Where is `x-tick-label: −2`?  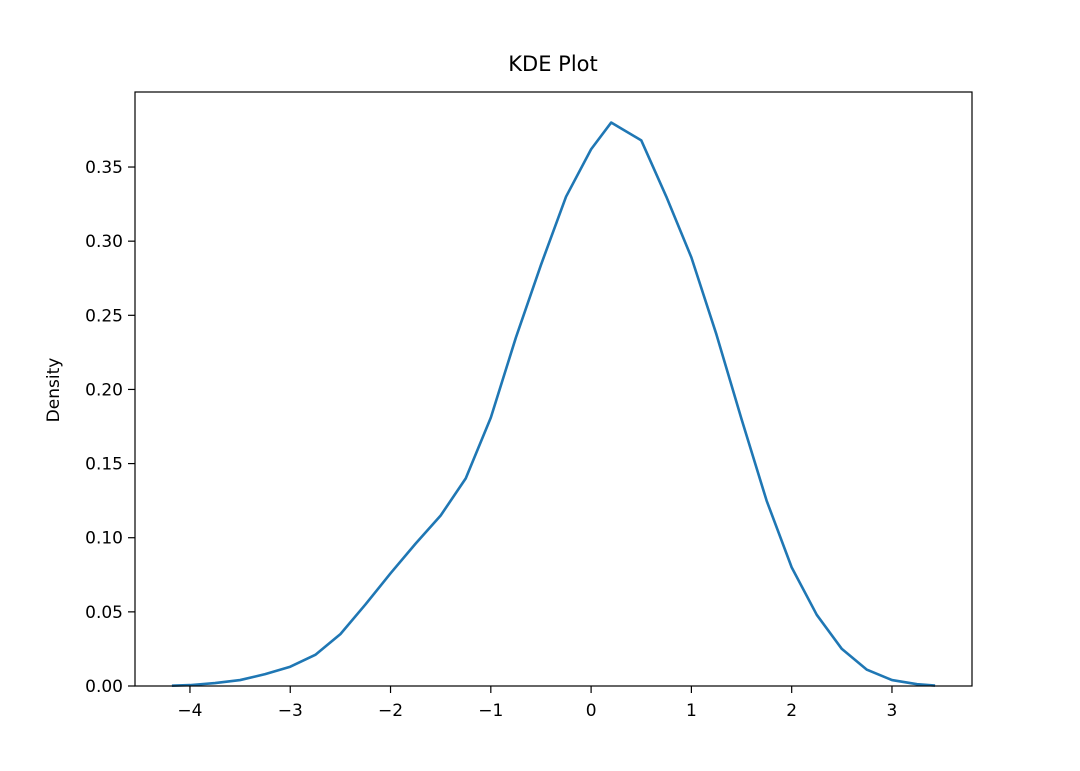 x-tick-label: −2 is located at coordinates (390, 711).